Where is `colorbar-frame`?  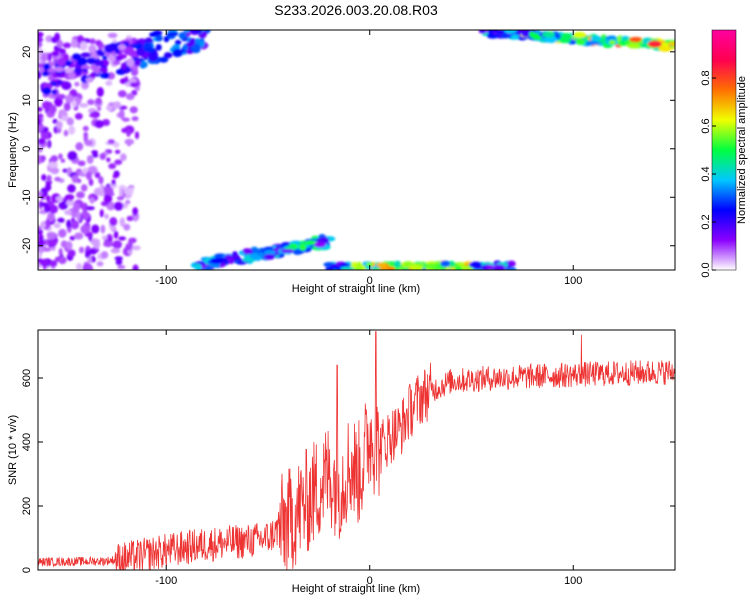
colorbar-frame is located at coordinates (724, 150).